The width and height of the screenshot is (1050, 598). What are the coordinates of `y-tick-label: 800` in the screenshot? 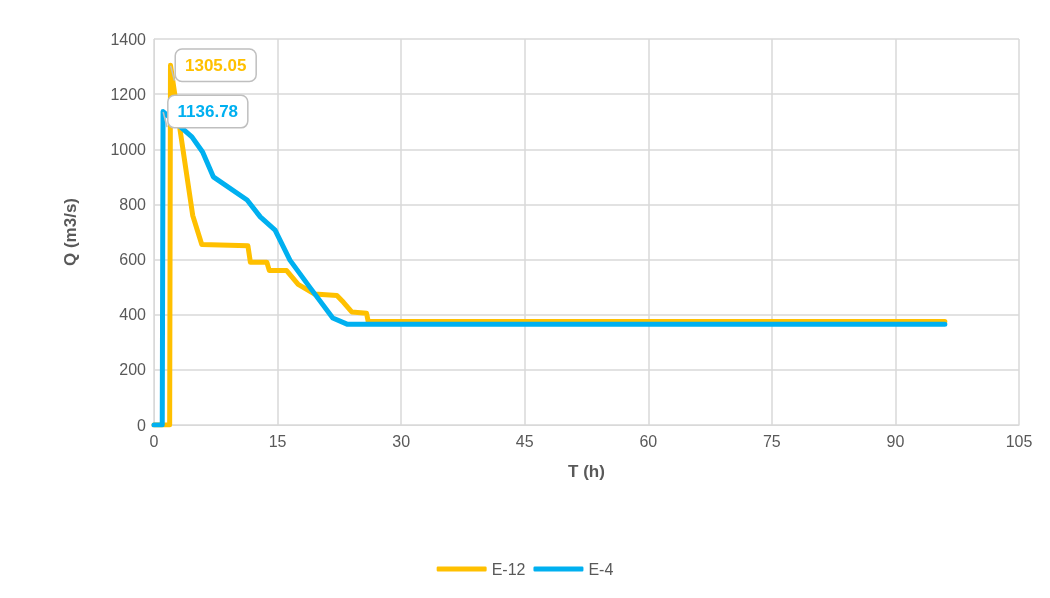 It's located at (133, 204).